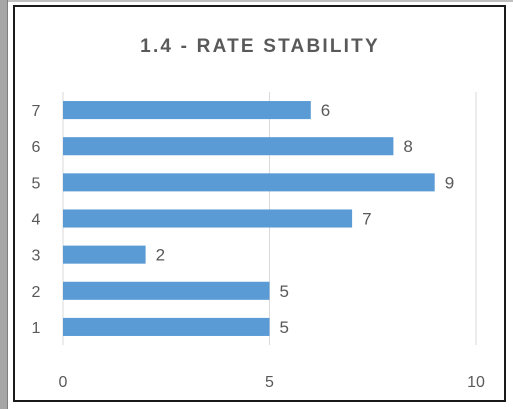  Describe the element at coordinates (476, 382) in the screenshot. I see `x-tick-label: 10` at that location.